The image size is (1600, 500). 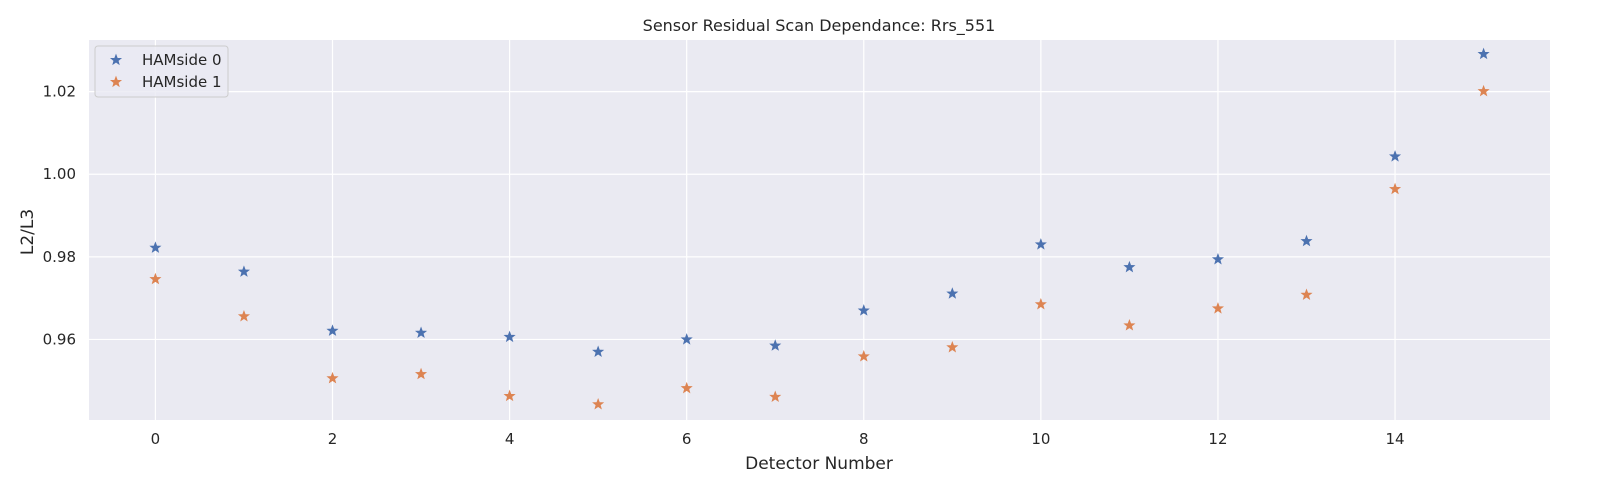 What do you see at coordinates (156, 439) in the screenshot?
I see `x-tick-label: 0` at bounding box center [156, 439].